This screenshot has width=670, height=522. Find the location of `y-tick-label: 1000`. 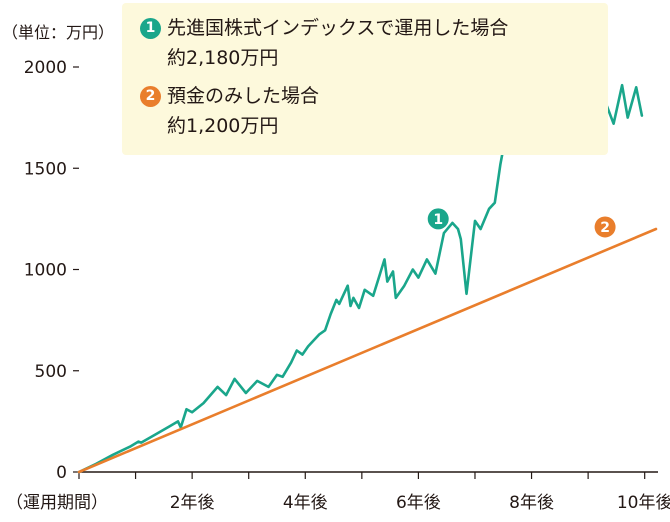

y-tick-label: 1000 is located at coordinates (45, 271).